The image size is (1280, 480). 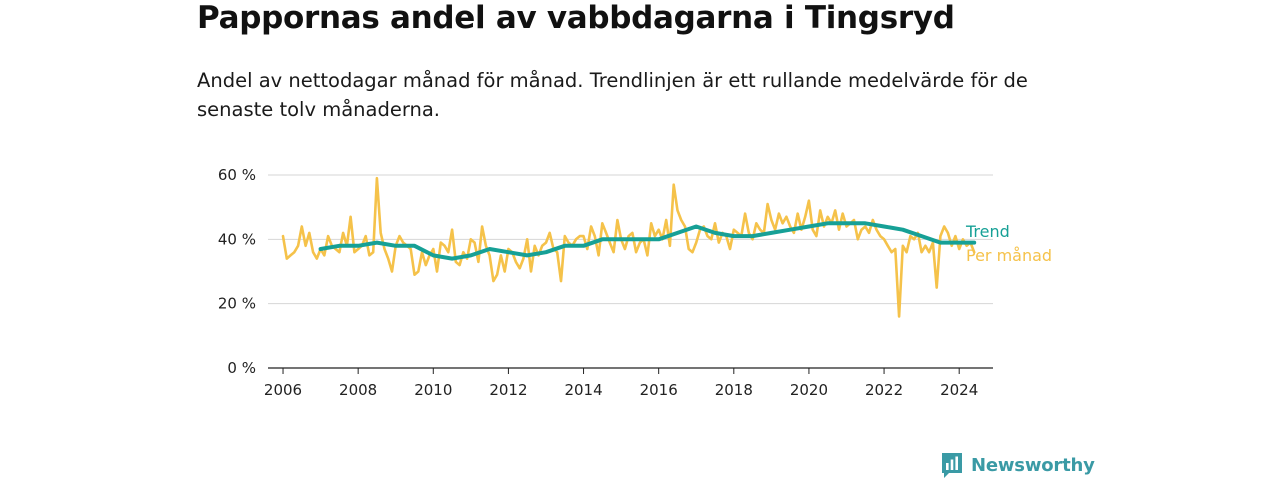 What do you see at coordinates (283, 390) in the screenshot?
I see `x-tick-label: 2006` at bounding box center [283, 390].